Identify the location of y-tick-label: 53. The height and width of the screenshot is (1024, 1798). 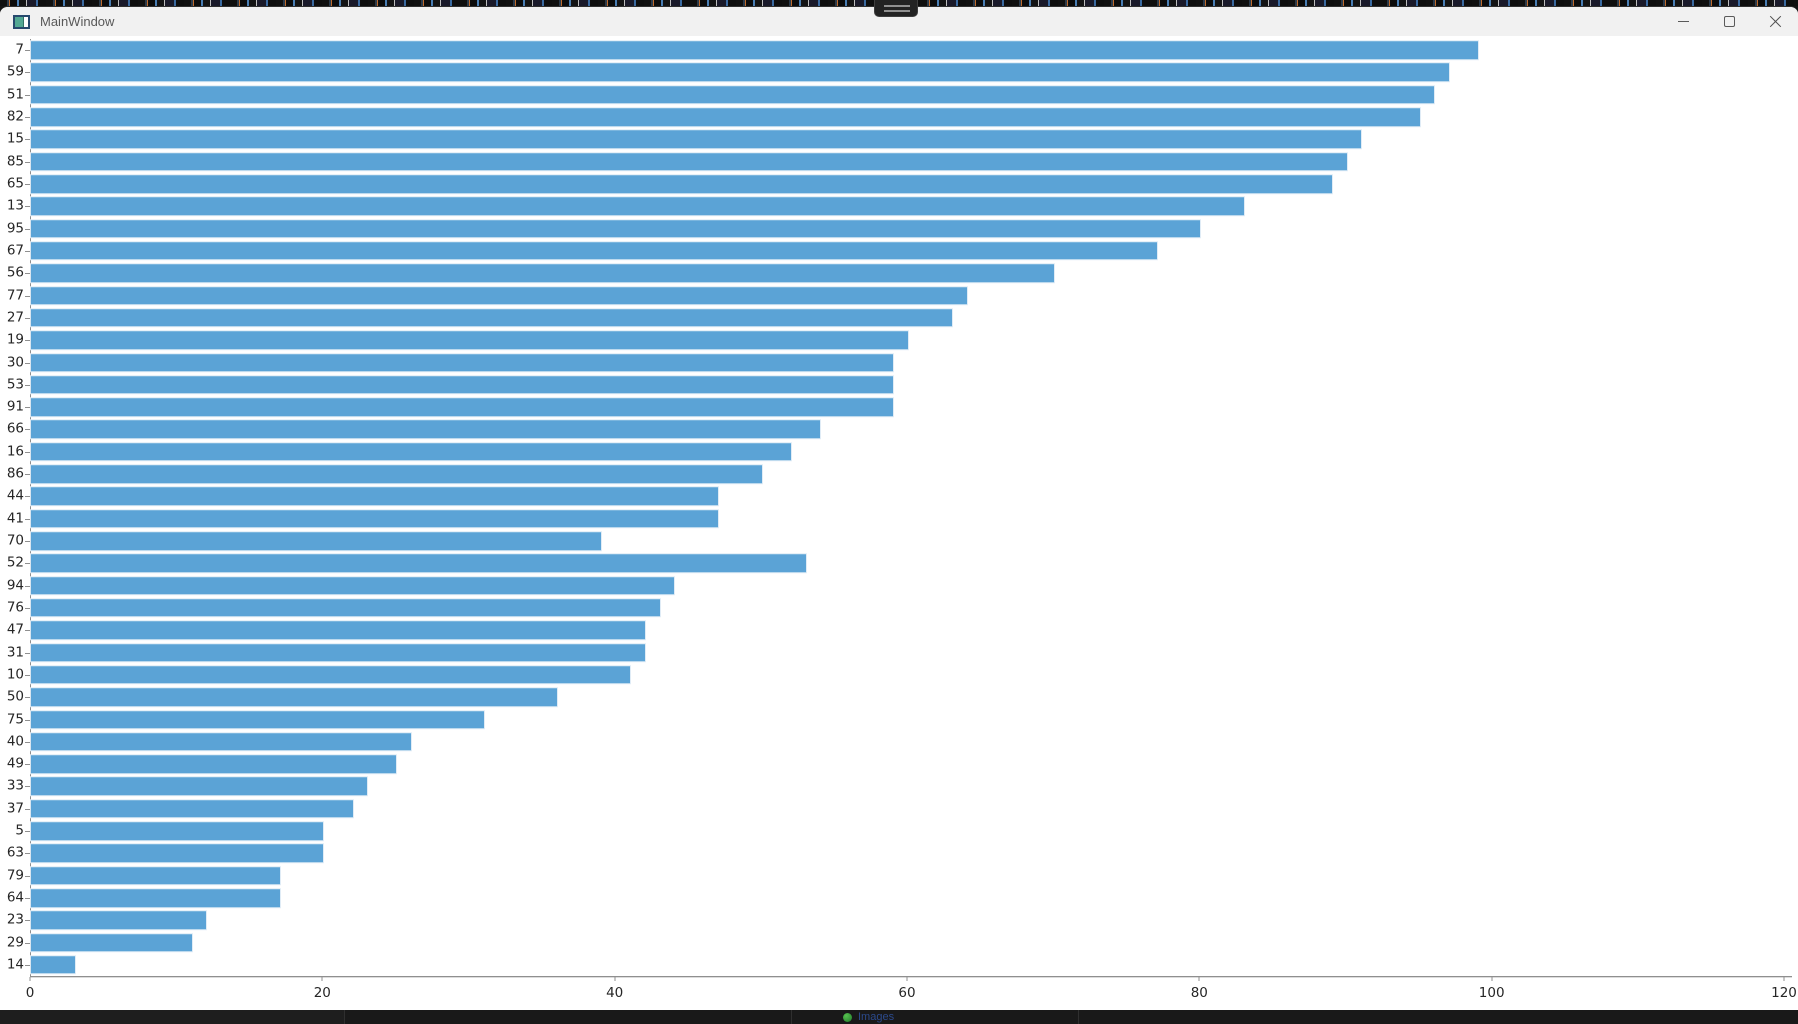
(15, 384).